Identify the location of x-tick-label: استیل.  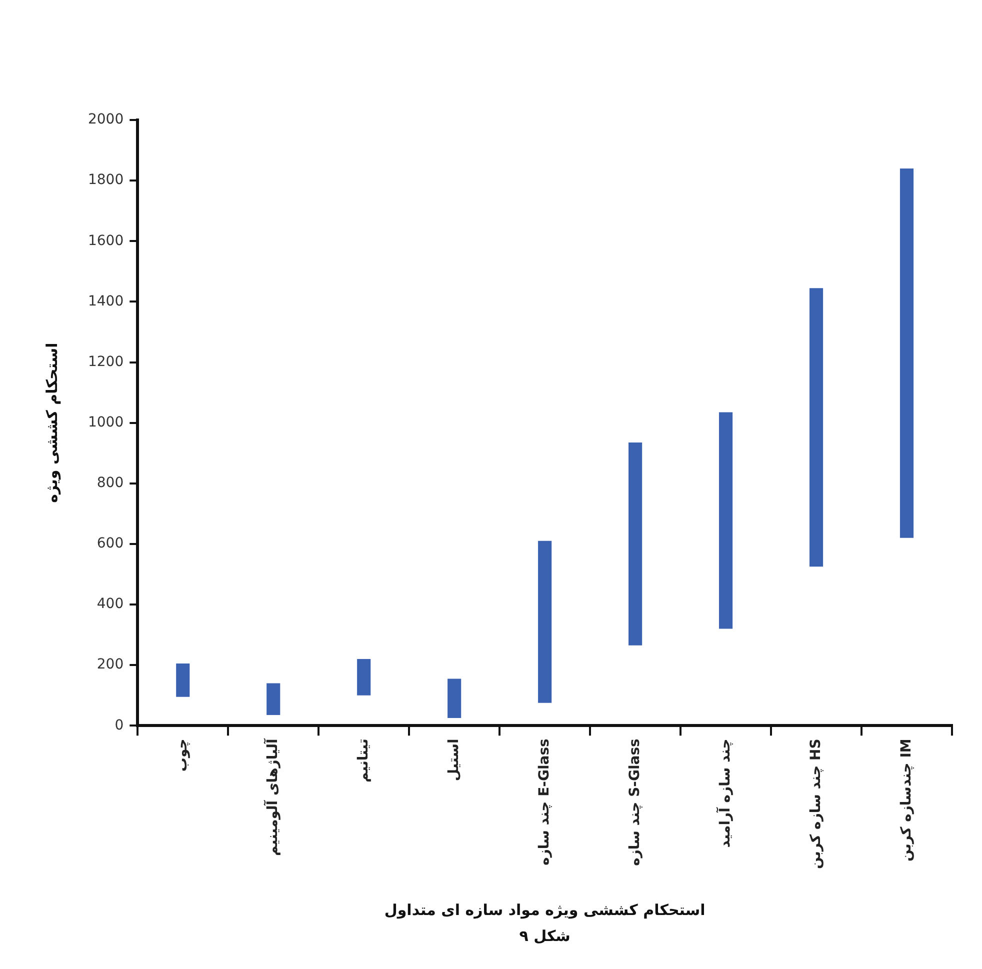
(454, 760).